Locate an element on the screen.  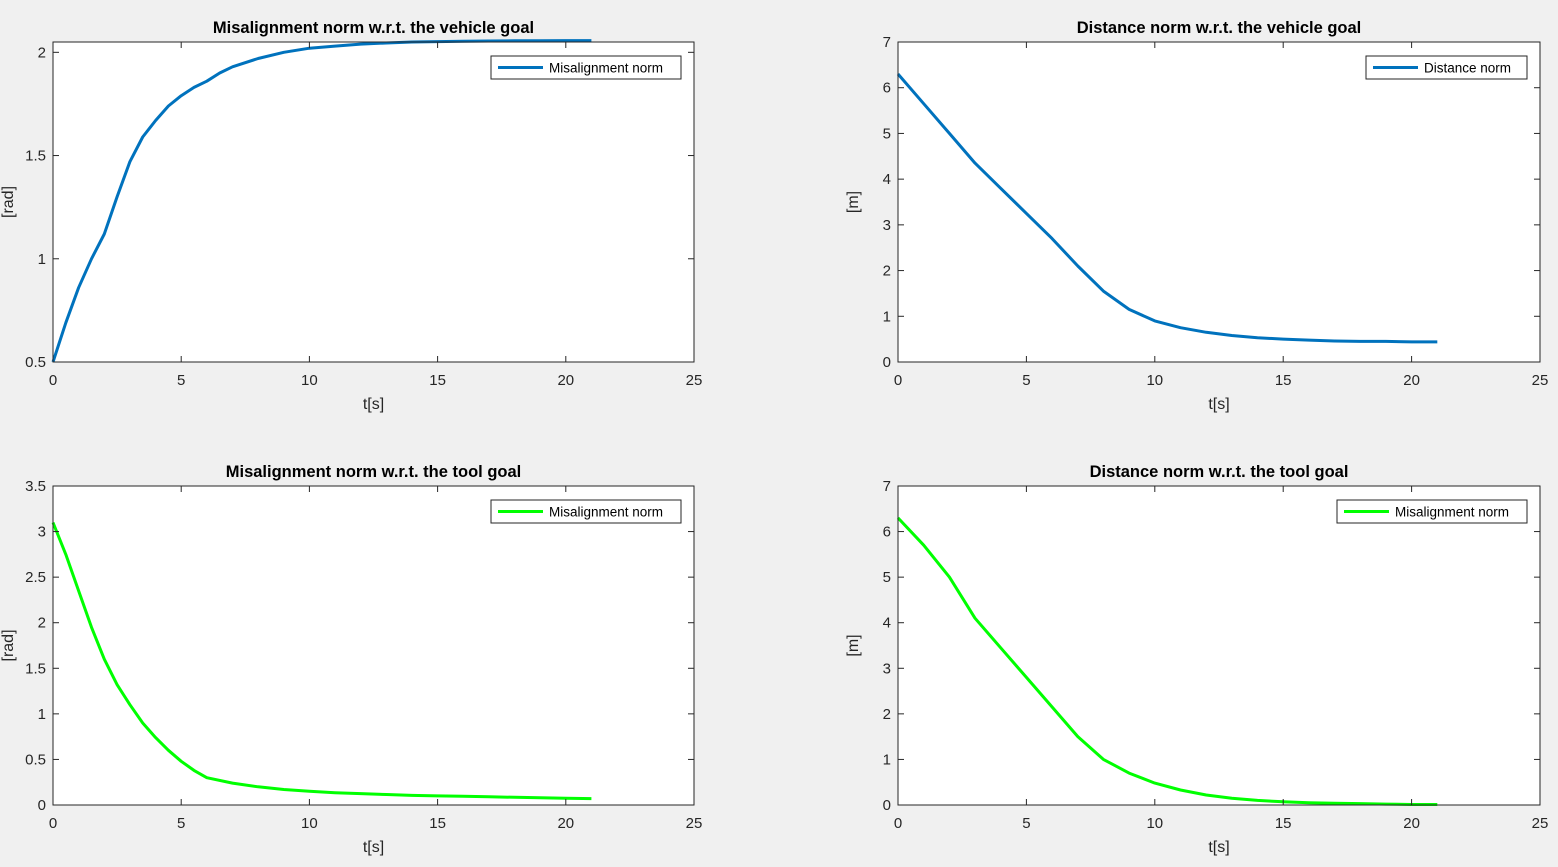
chart-title: Distance norm w.r.t. the tool goal is located at coordinates (1219, 472).